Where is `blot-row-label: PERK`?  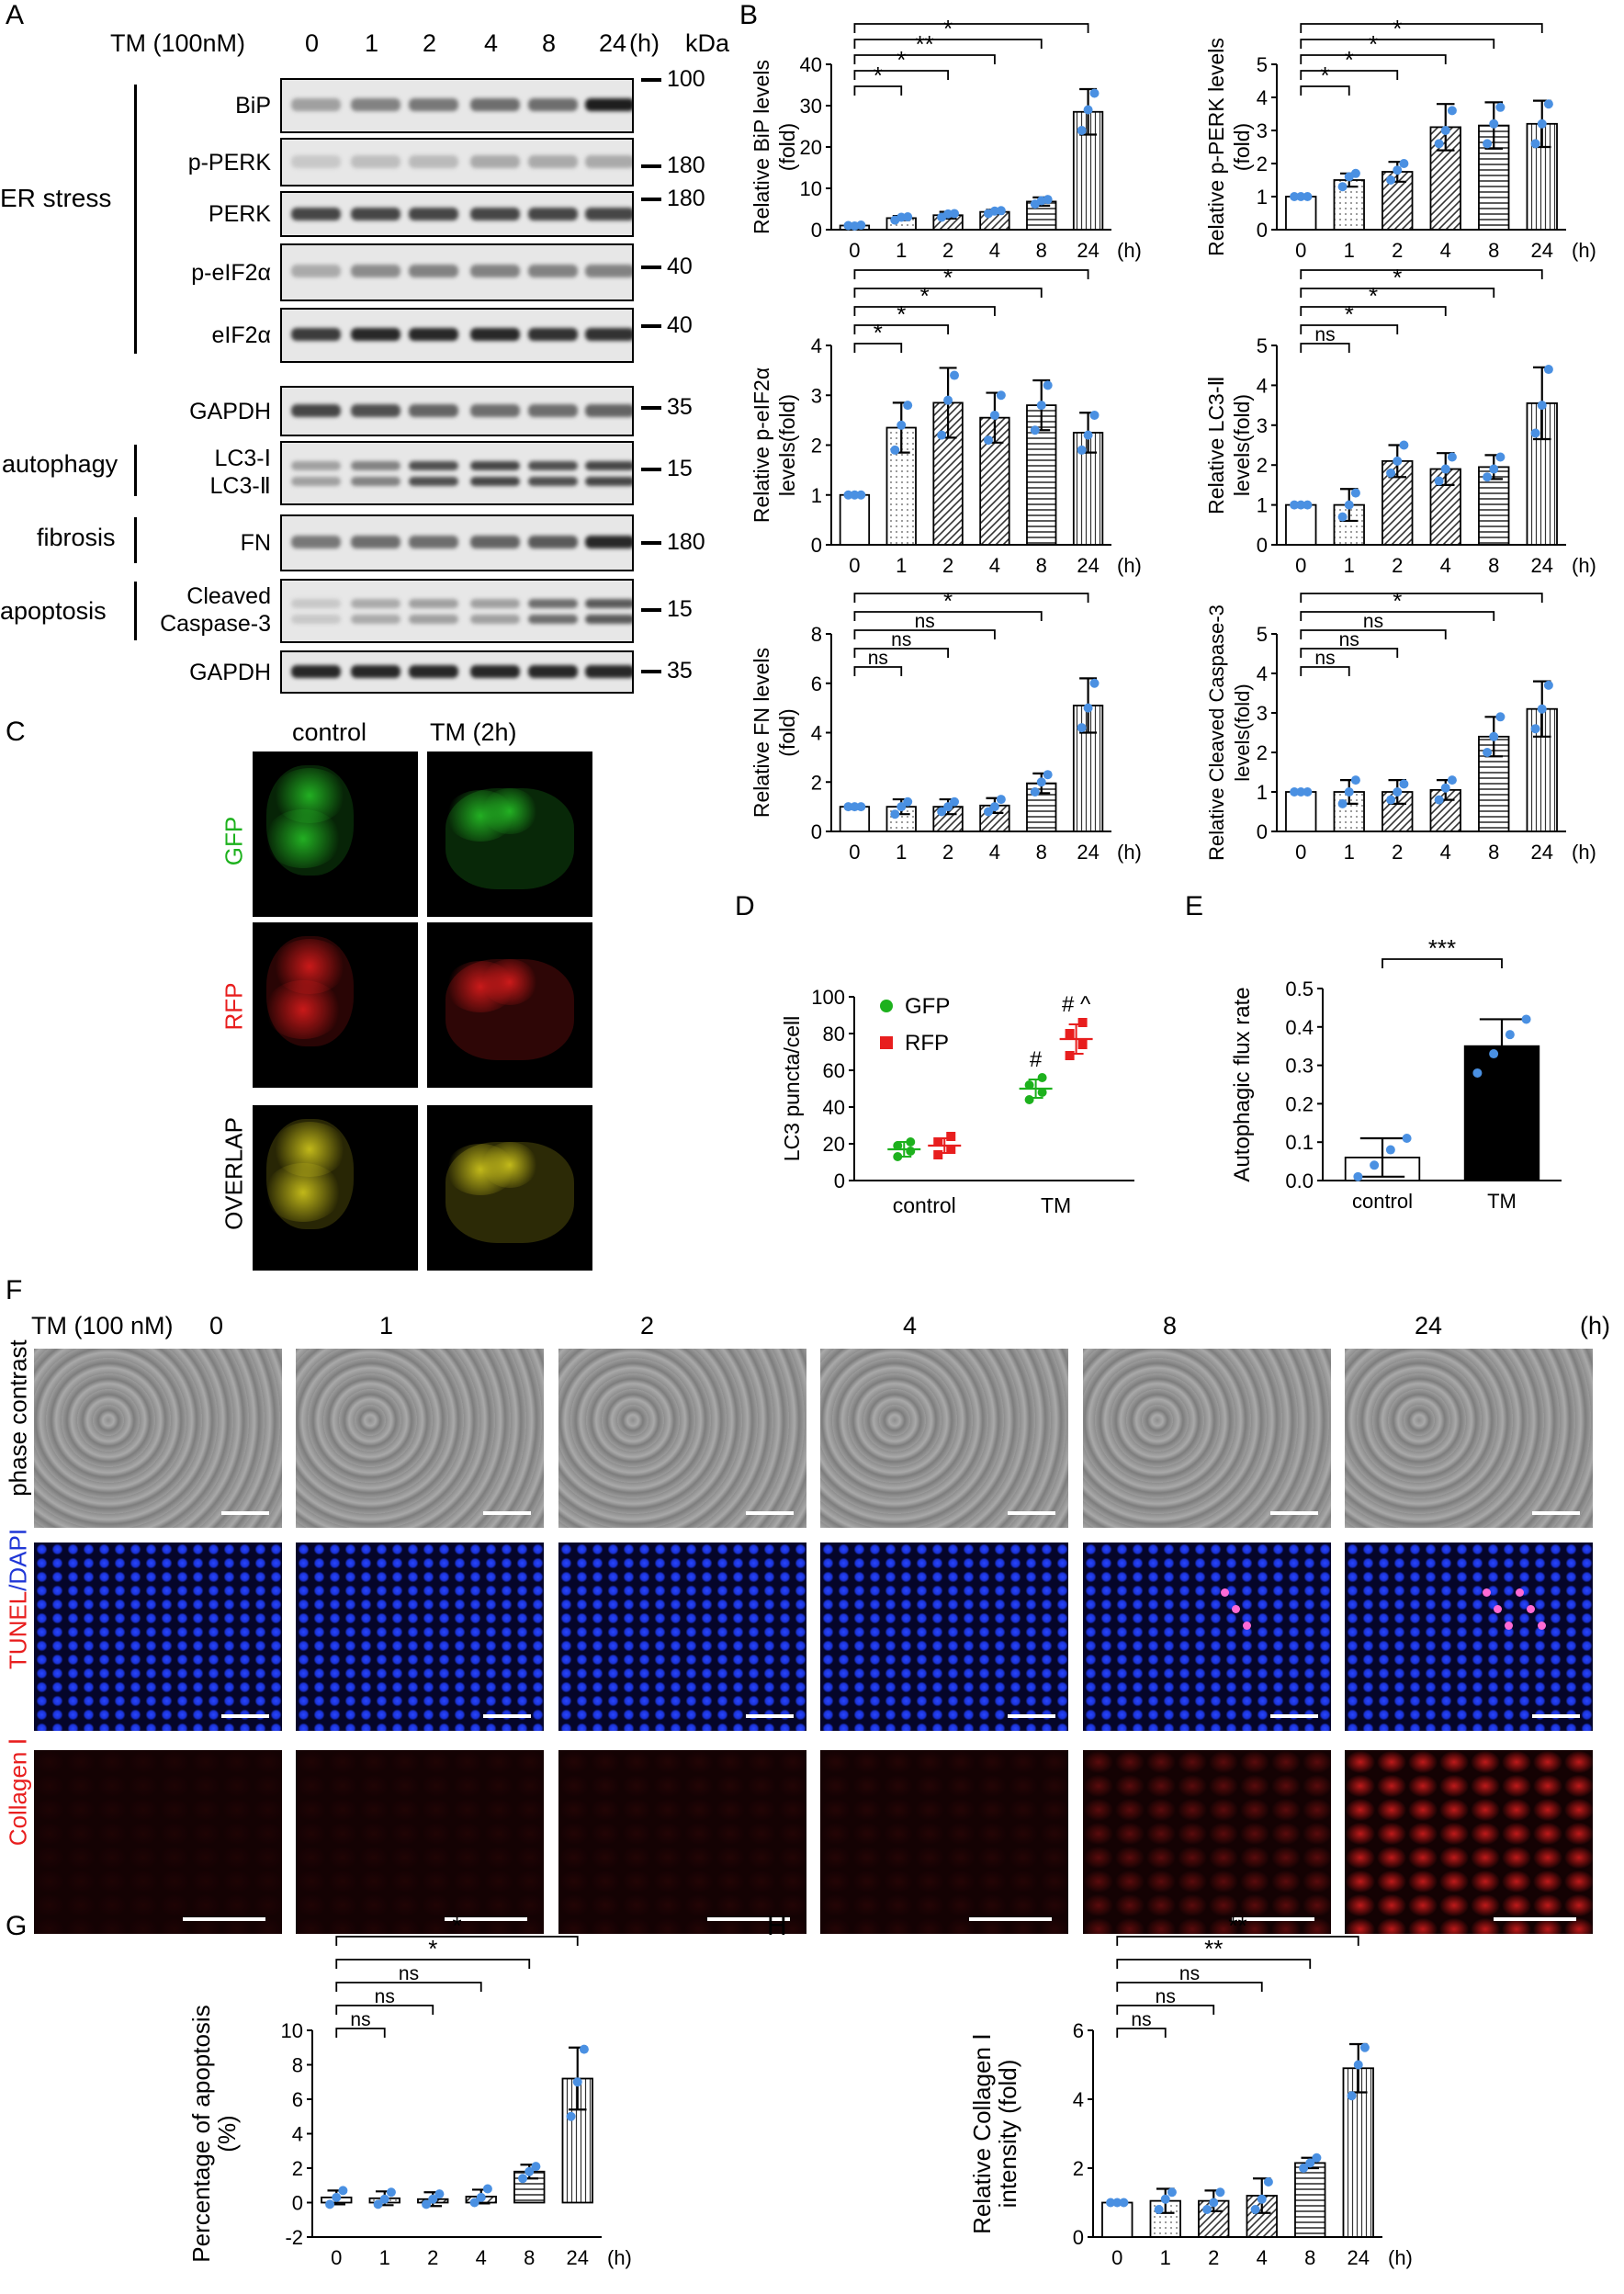
blot-row-label: PERK is located at coordinates (240, 214).